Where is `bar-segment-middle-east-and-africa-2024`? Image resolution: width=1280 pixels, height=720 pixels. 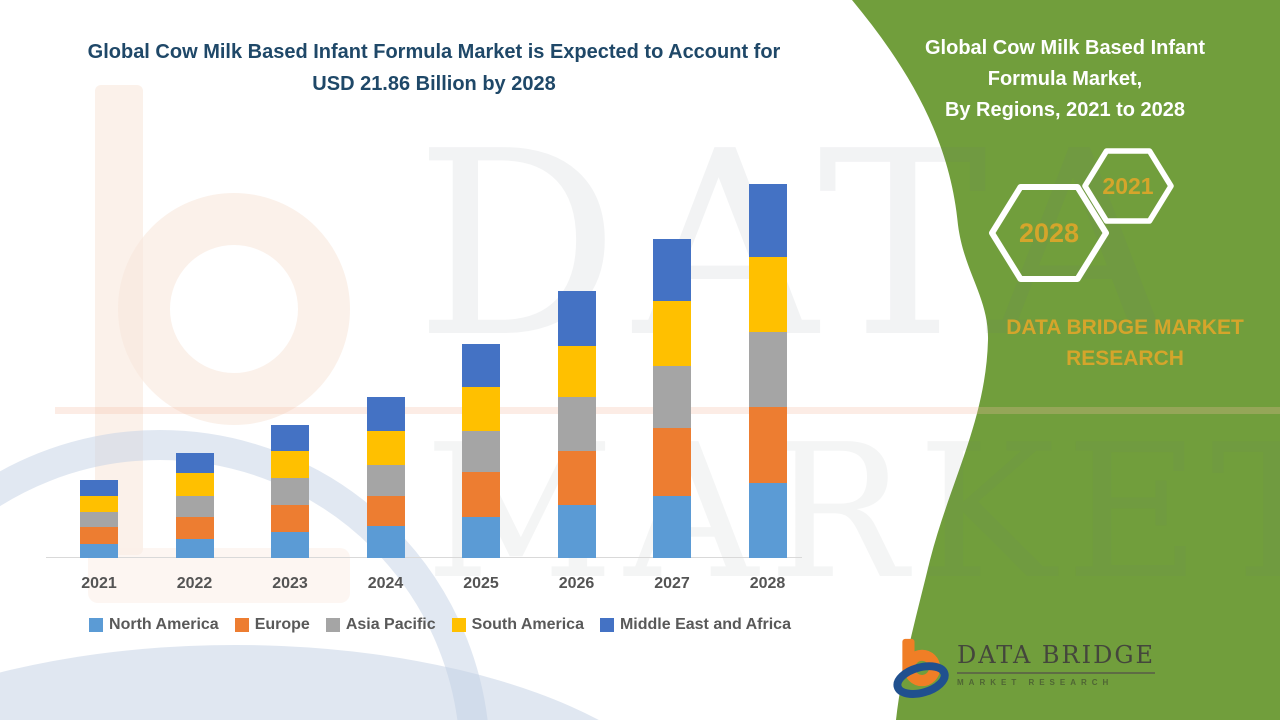
bar-segment-middle-east-and-africa-2024 is located at coordinates (385, 414).